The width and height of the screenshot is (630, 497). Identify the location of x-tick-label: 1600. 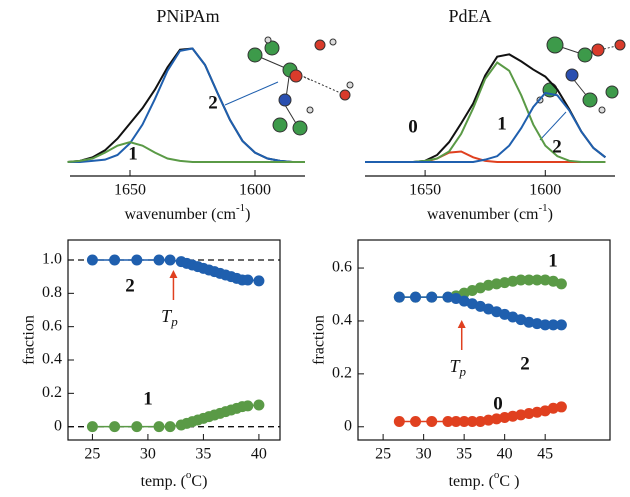
(255, 190).